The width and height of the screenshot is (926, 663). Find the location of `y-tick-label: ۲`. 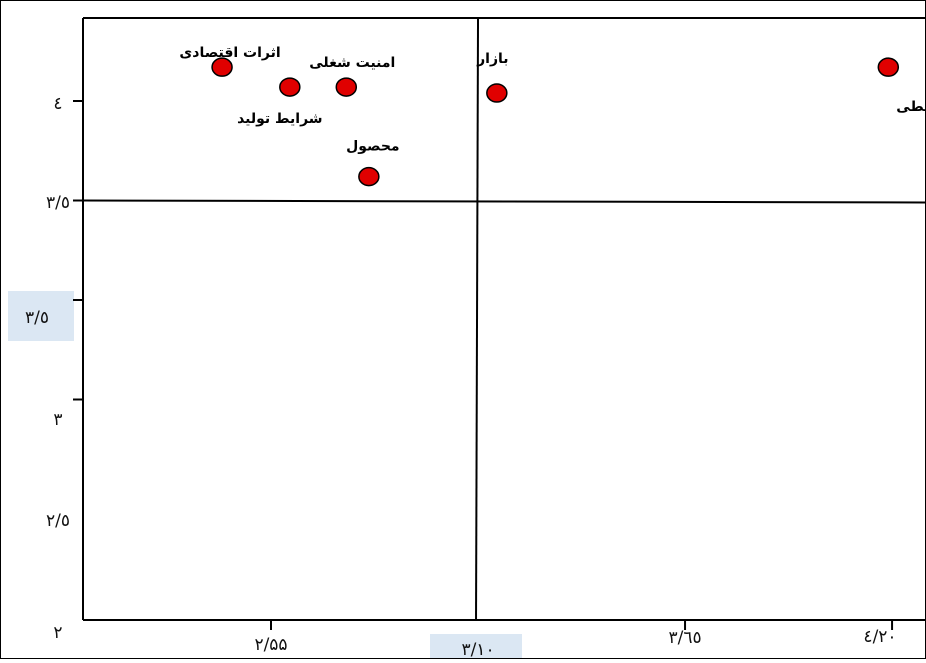

y-tick-label: ۲ is located at coordinates (57, 633).